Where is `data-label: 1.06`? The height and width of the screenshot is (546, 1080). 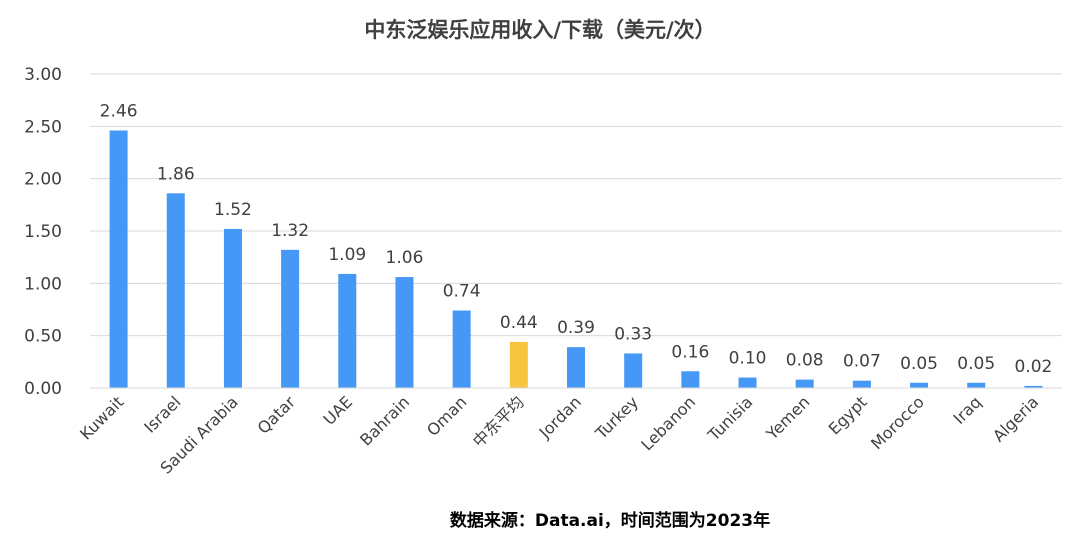 data-label: 1.06 is located at coordinates (405, 258).